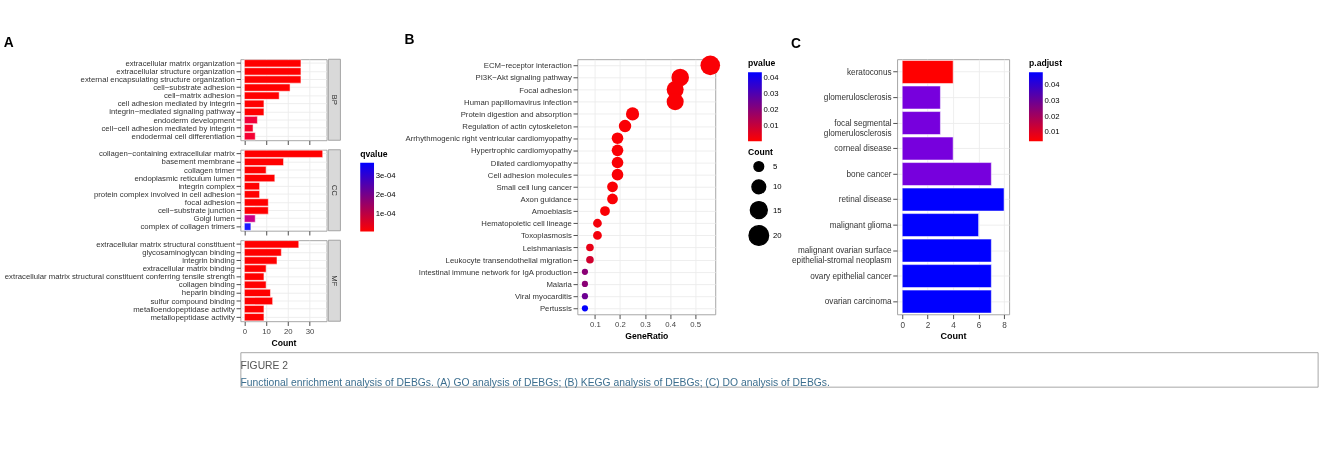  I want to click on y-tick-label: Human papillomavirus infection, so click(518, 102).